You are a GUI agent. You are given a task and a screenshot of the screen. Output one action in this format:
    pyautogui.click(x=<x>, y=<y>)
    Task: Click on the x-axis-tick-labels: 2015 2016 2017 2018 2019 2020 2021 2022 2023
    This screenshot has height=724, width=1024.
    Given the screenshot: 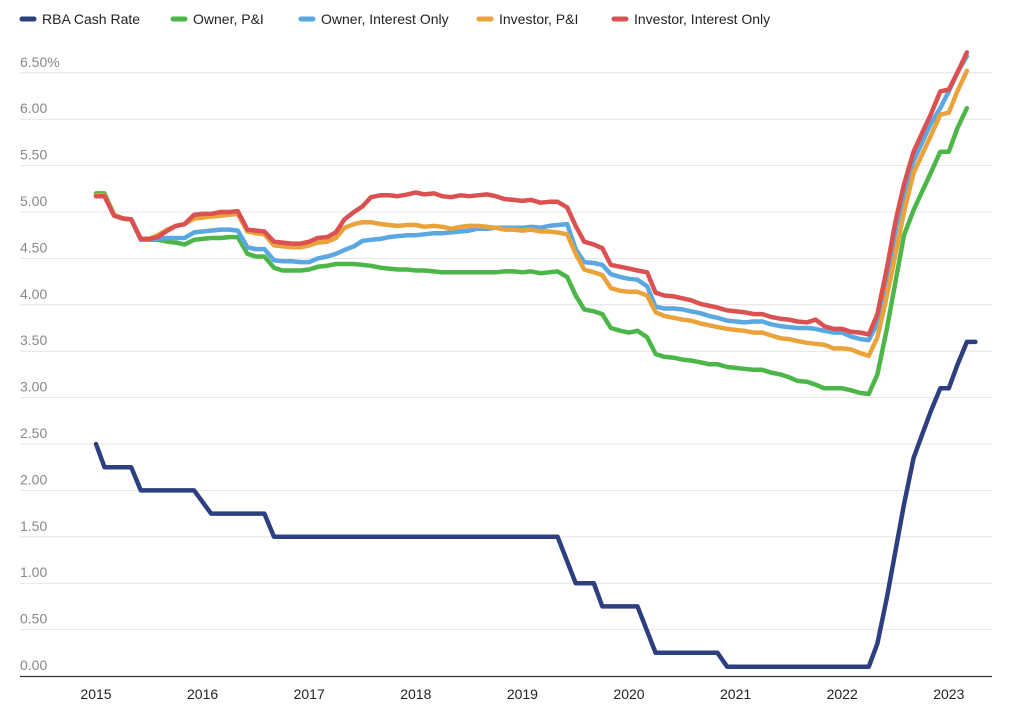 What is the action you would take?
    pyautogui.click(x=522, y=694)
    